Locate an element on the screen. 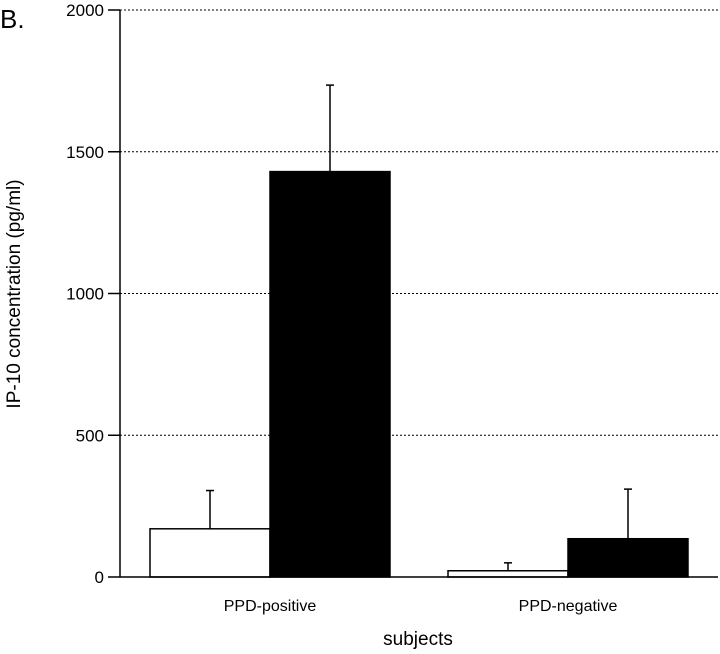  y-tick-labels: 0 500 1000 1500 2000 is located at coordinates (85, 294).